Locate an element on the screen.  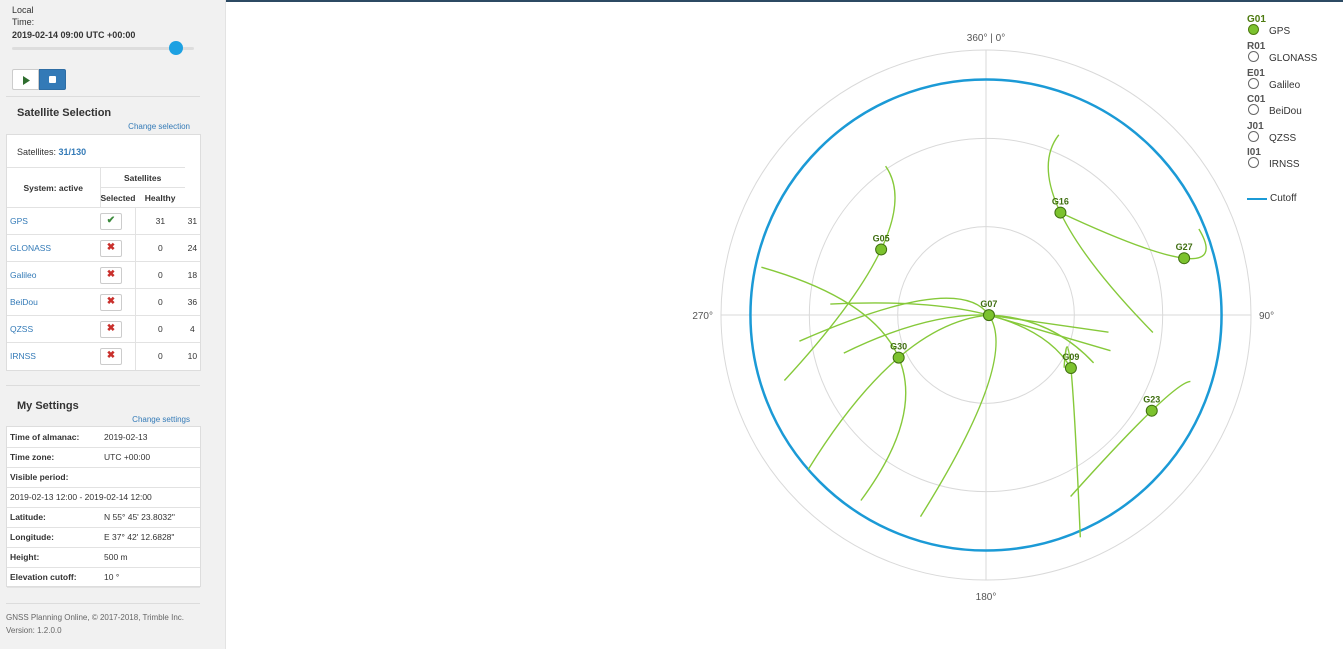
satellite-label: G05 is located at coordinates (881, 238).